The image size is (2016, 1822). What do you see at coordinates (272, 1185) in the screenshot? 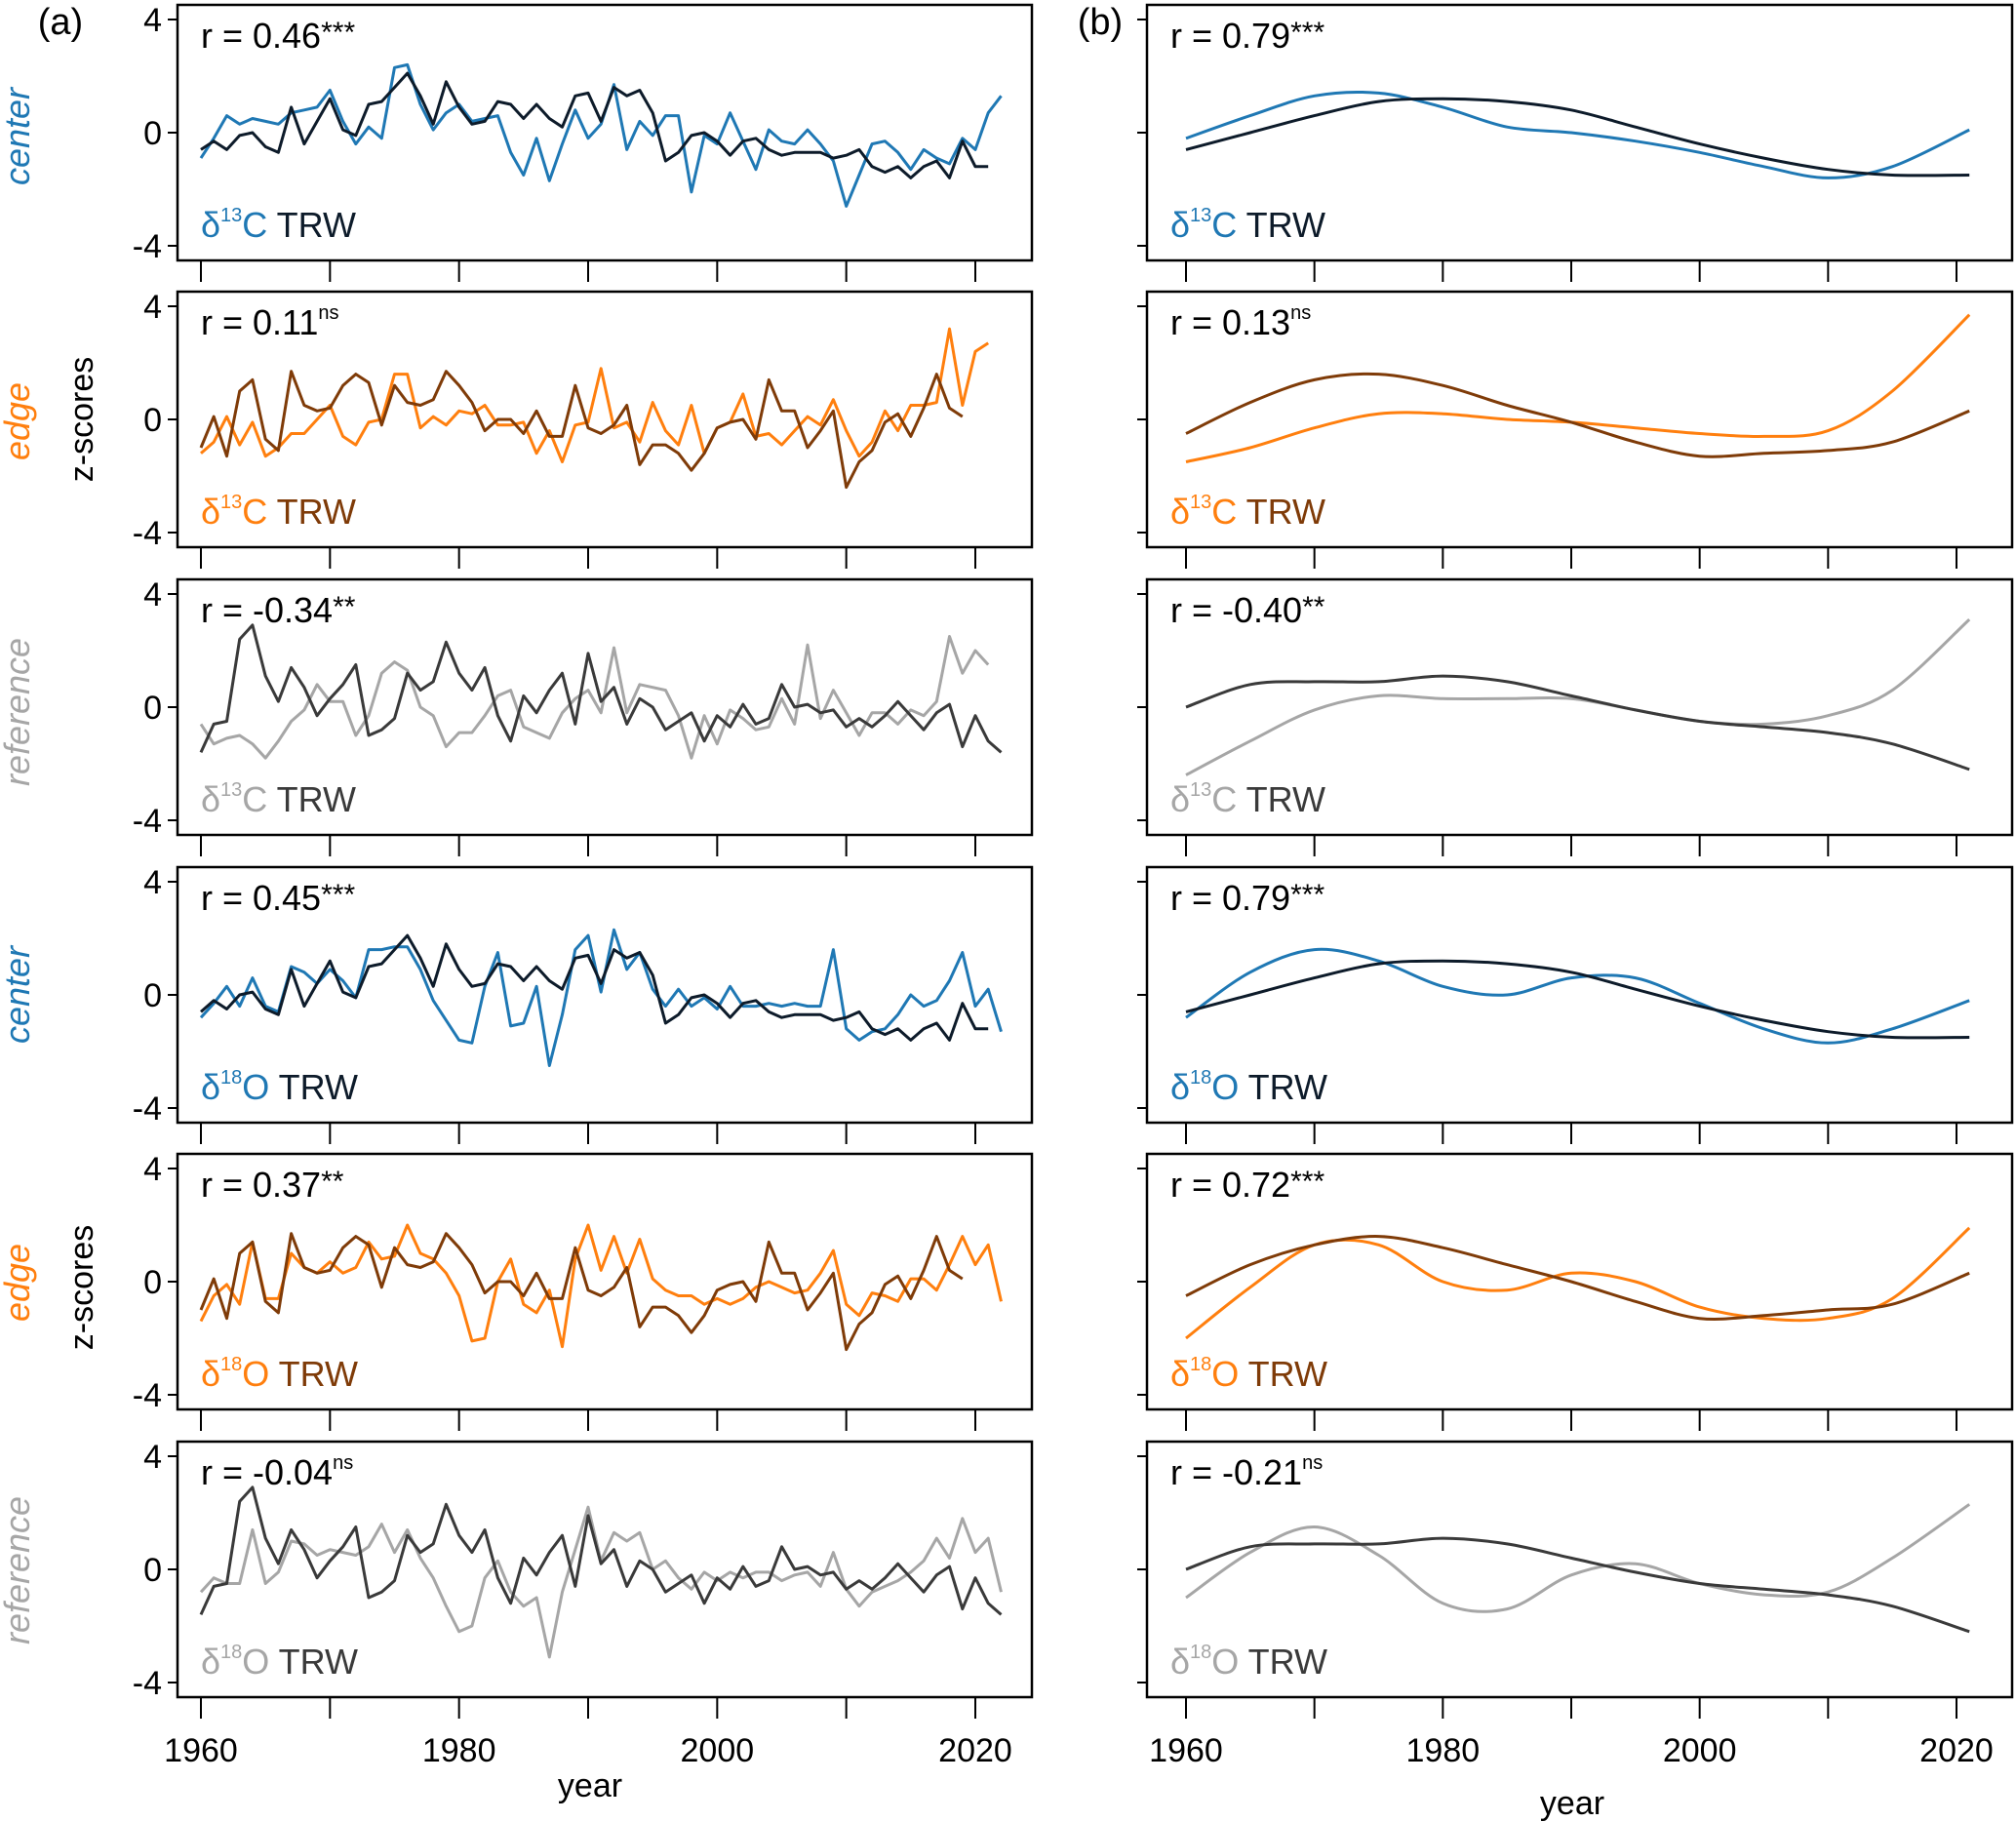
I see `correlation-label: r = 0.37**` at bounding box center [272, 1185].